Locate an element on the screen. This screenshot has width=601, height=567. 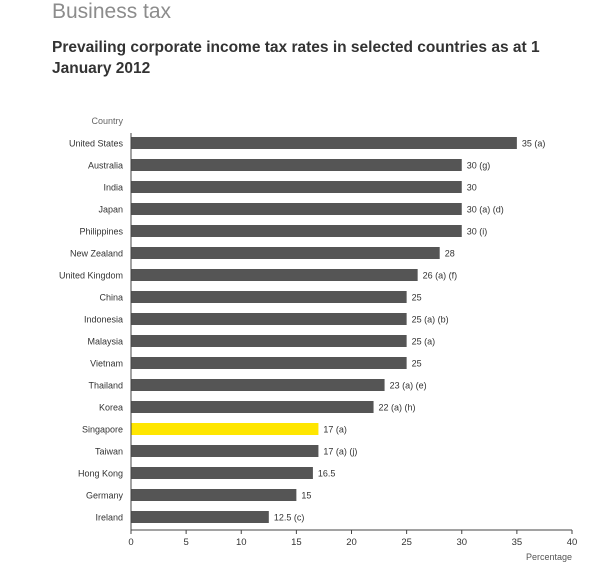
category-label: Indonesia is located at coordinates (103, 320).